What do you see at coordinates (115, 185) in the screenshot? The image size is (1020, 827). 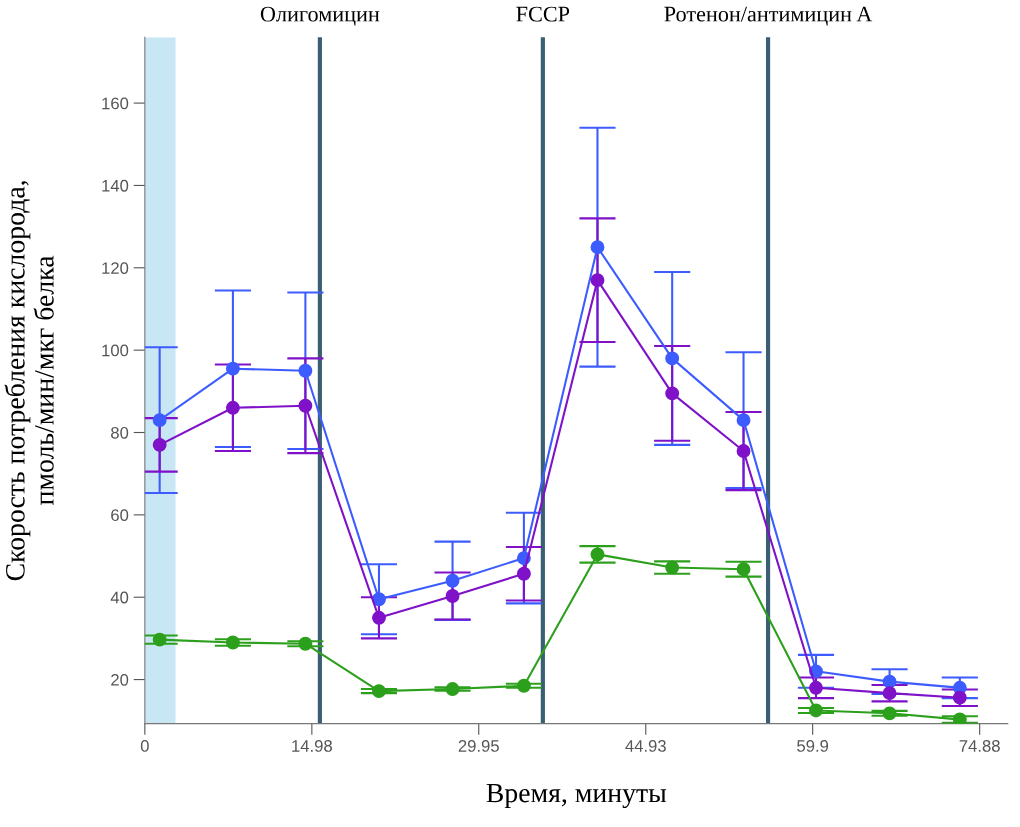 I see `y-tick-label: 140` at bounding box center [115, 185].